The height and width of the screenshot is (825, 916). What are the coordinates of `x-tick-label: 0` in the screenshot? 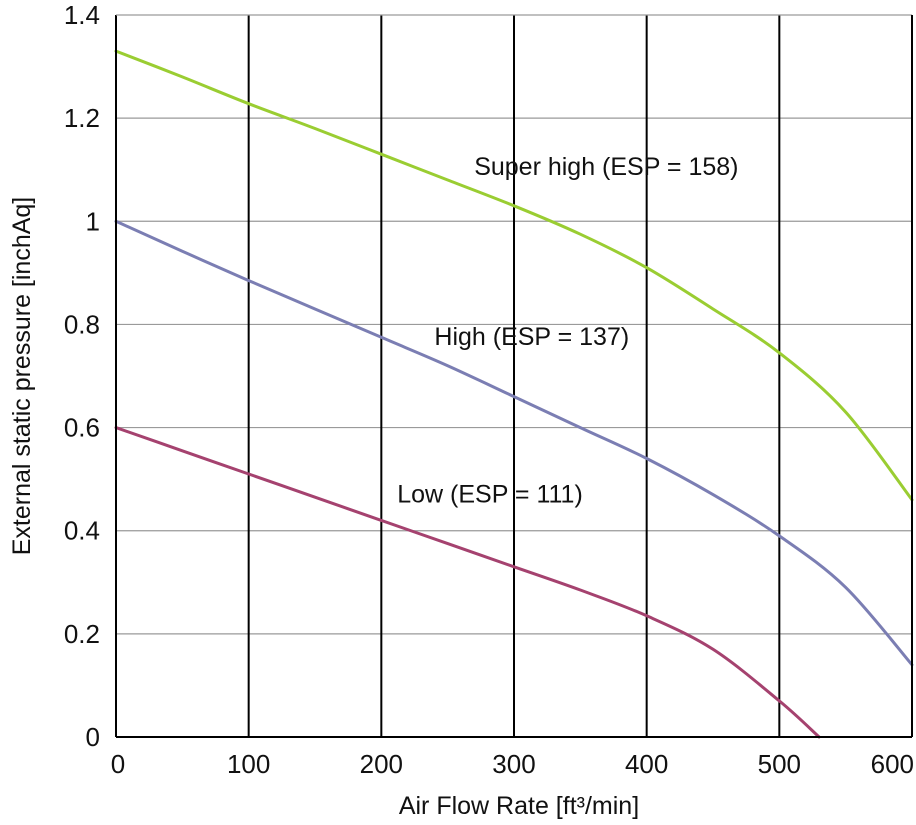 It's located at (118, 764).